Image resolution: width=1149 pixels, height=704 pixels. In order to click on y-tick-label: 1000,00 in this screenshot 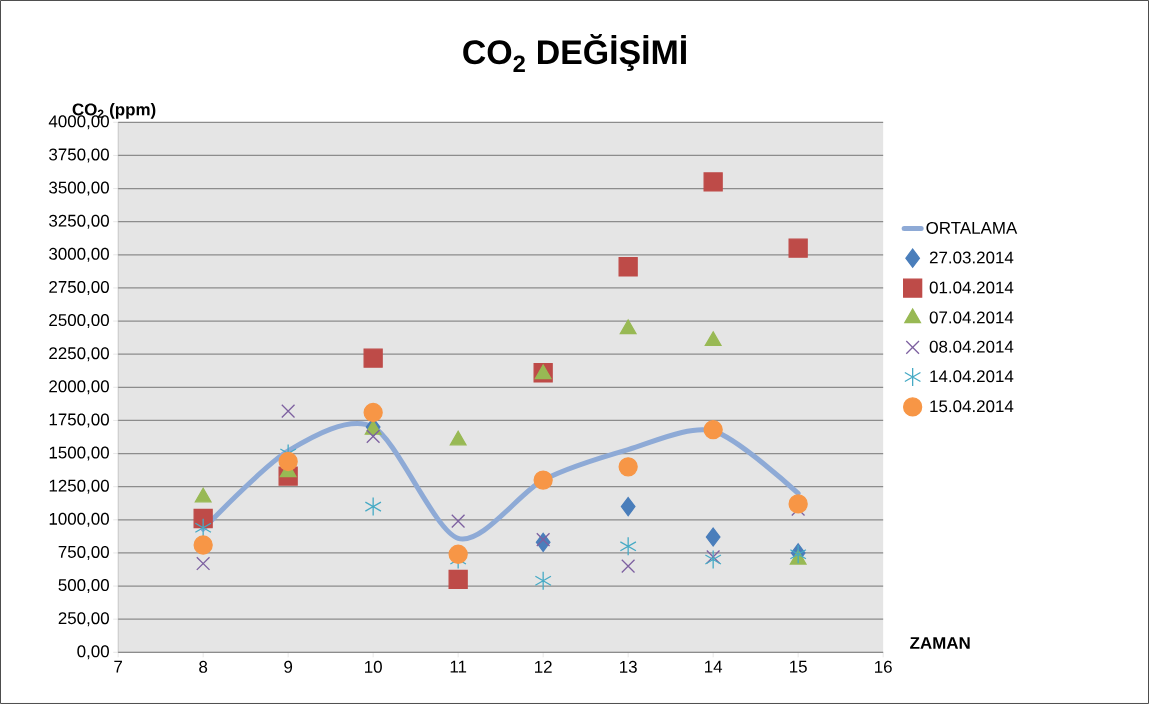, I will do `click(79, 519)`.